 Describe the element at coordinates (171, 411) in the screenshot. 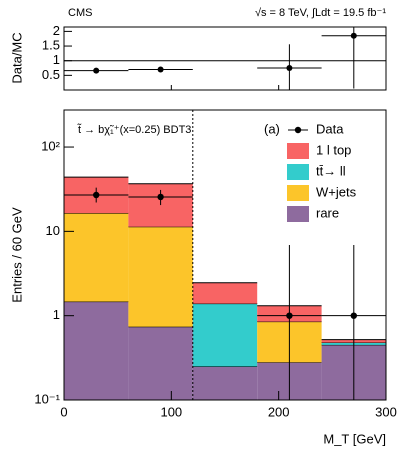

I see `x-tick-label: 100` at that location.